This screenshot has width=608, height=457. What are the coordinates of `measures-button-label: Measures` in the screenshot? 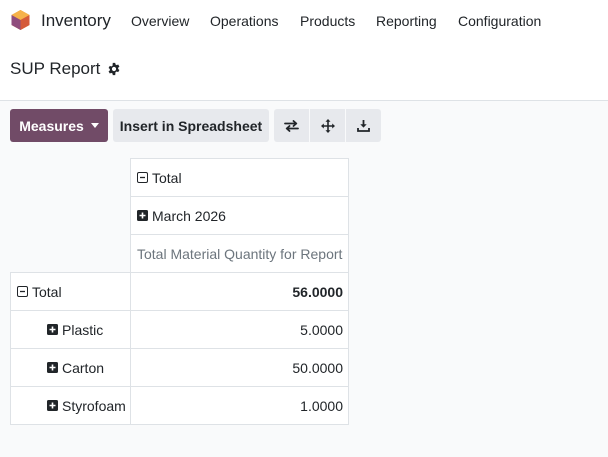 It's located at (51, 125).